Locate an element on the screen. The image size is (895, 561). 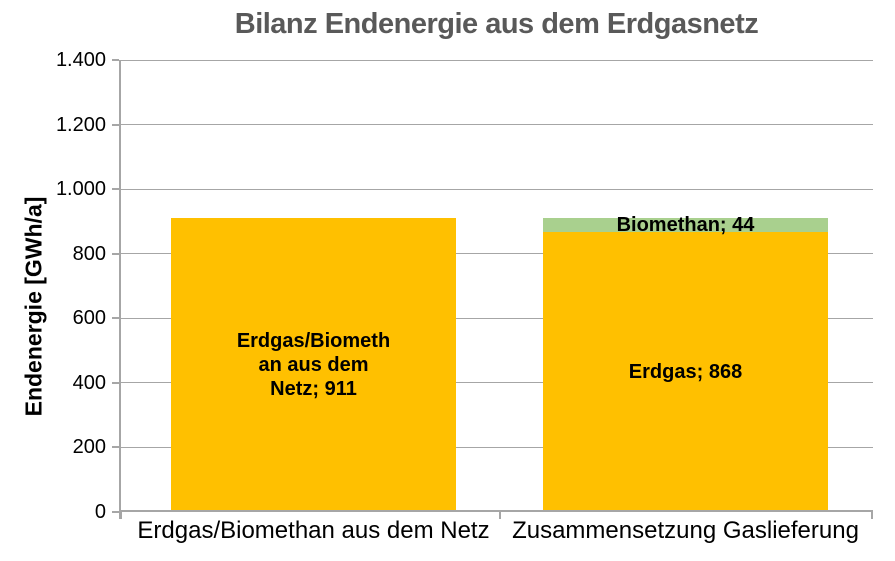
y-tick-label: 200 is located at coordinates (89, 447).